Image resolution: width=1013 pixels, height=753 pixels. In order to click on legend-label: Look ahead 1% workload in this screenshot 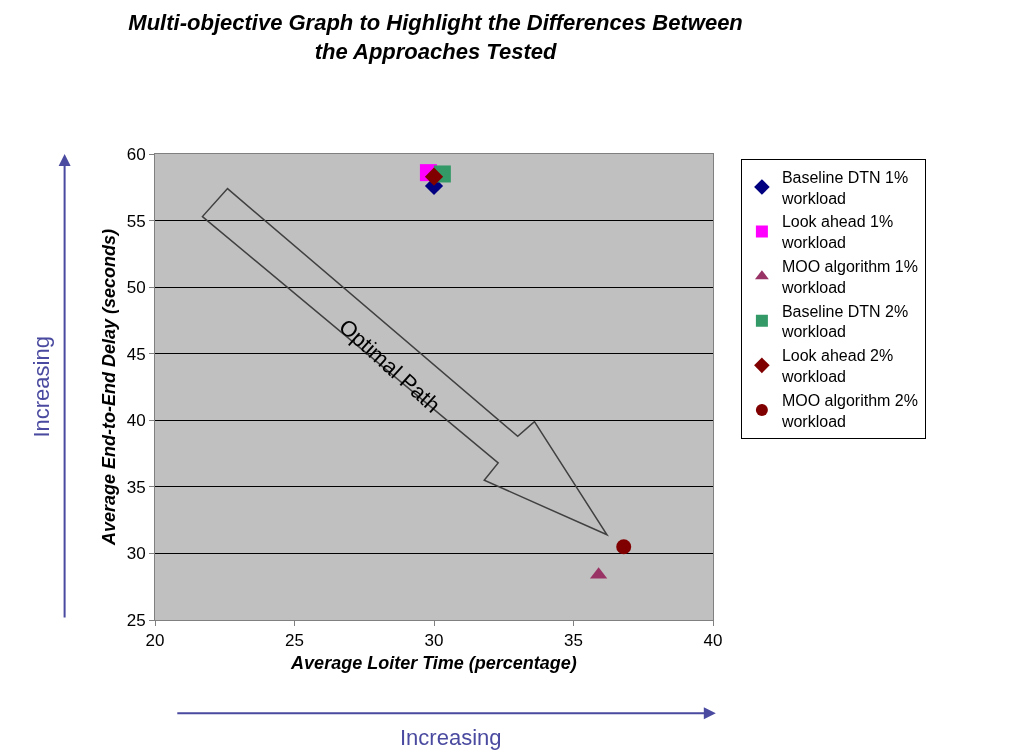, I will do `click(837, 232)`.